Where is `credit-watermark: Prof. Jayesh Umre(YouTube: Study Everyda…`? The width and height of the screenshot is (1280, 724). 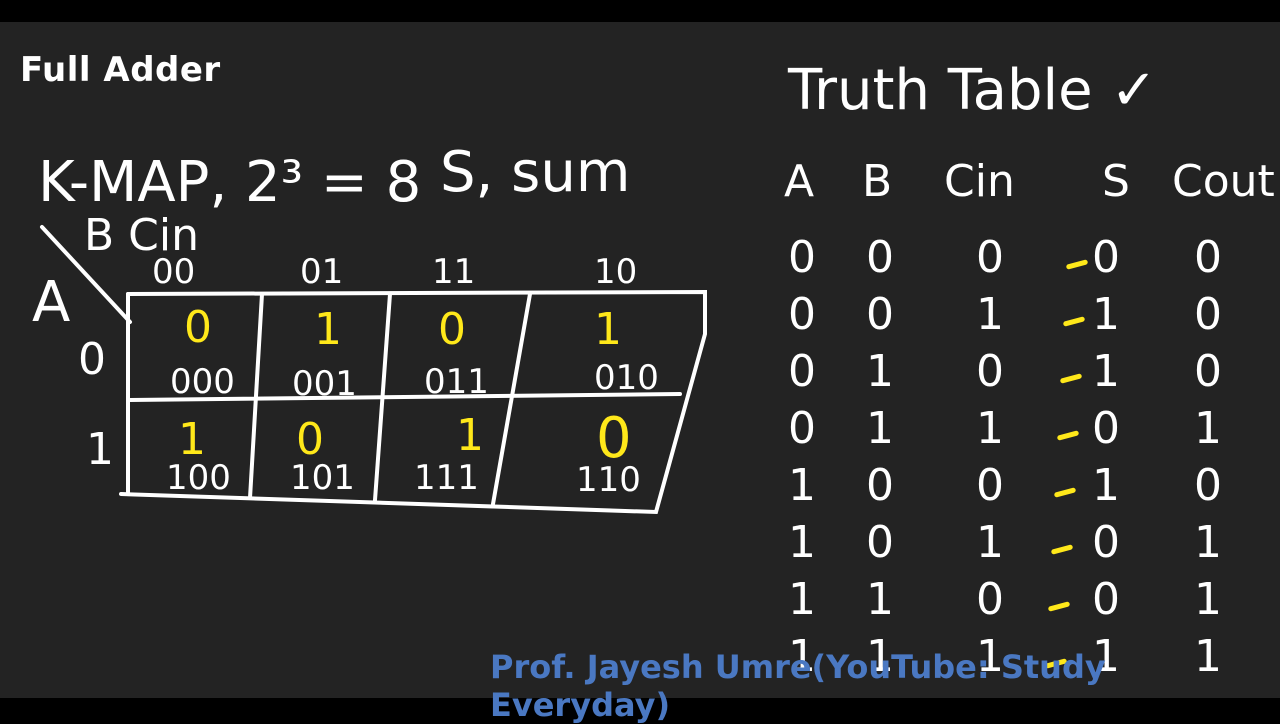
credit-watermark: Prof. Jayesh Umre(YouTube: Study Everyda… is located at coordinates (798, 686).